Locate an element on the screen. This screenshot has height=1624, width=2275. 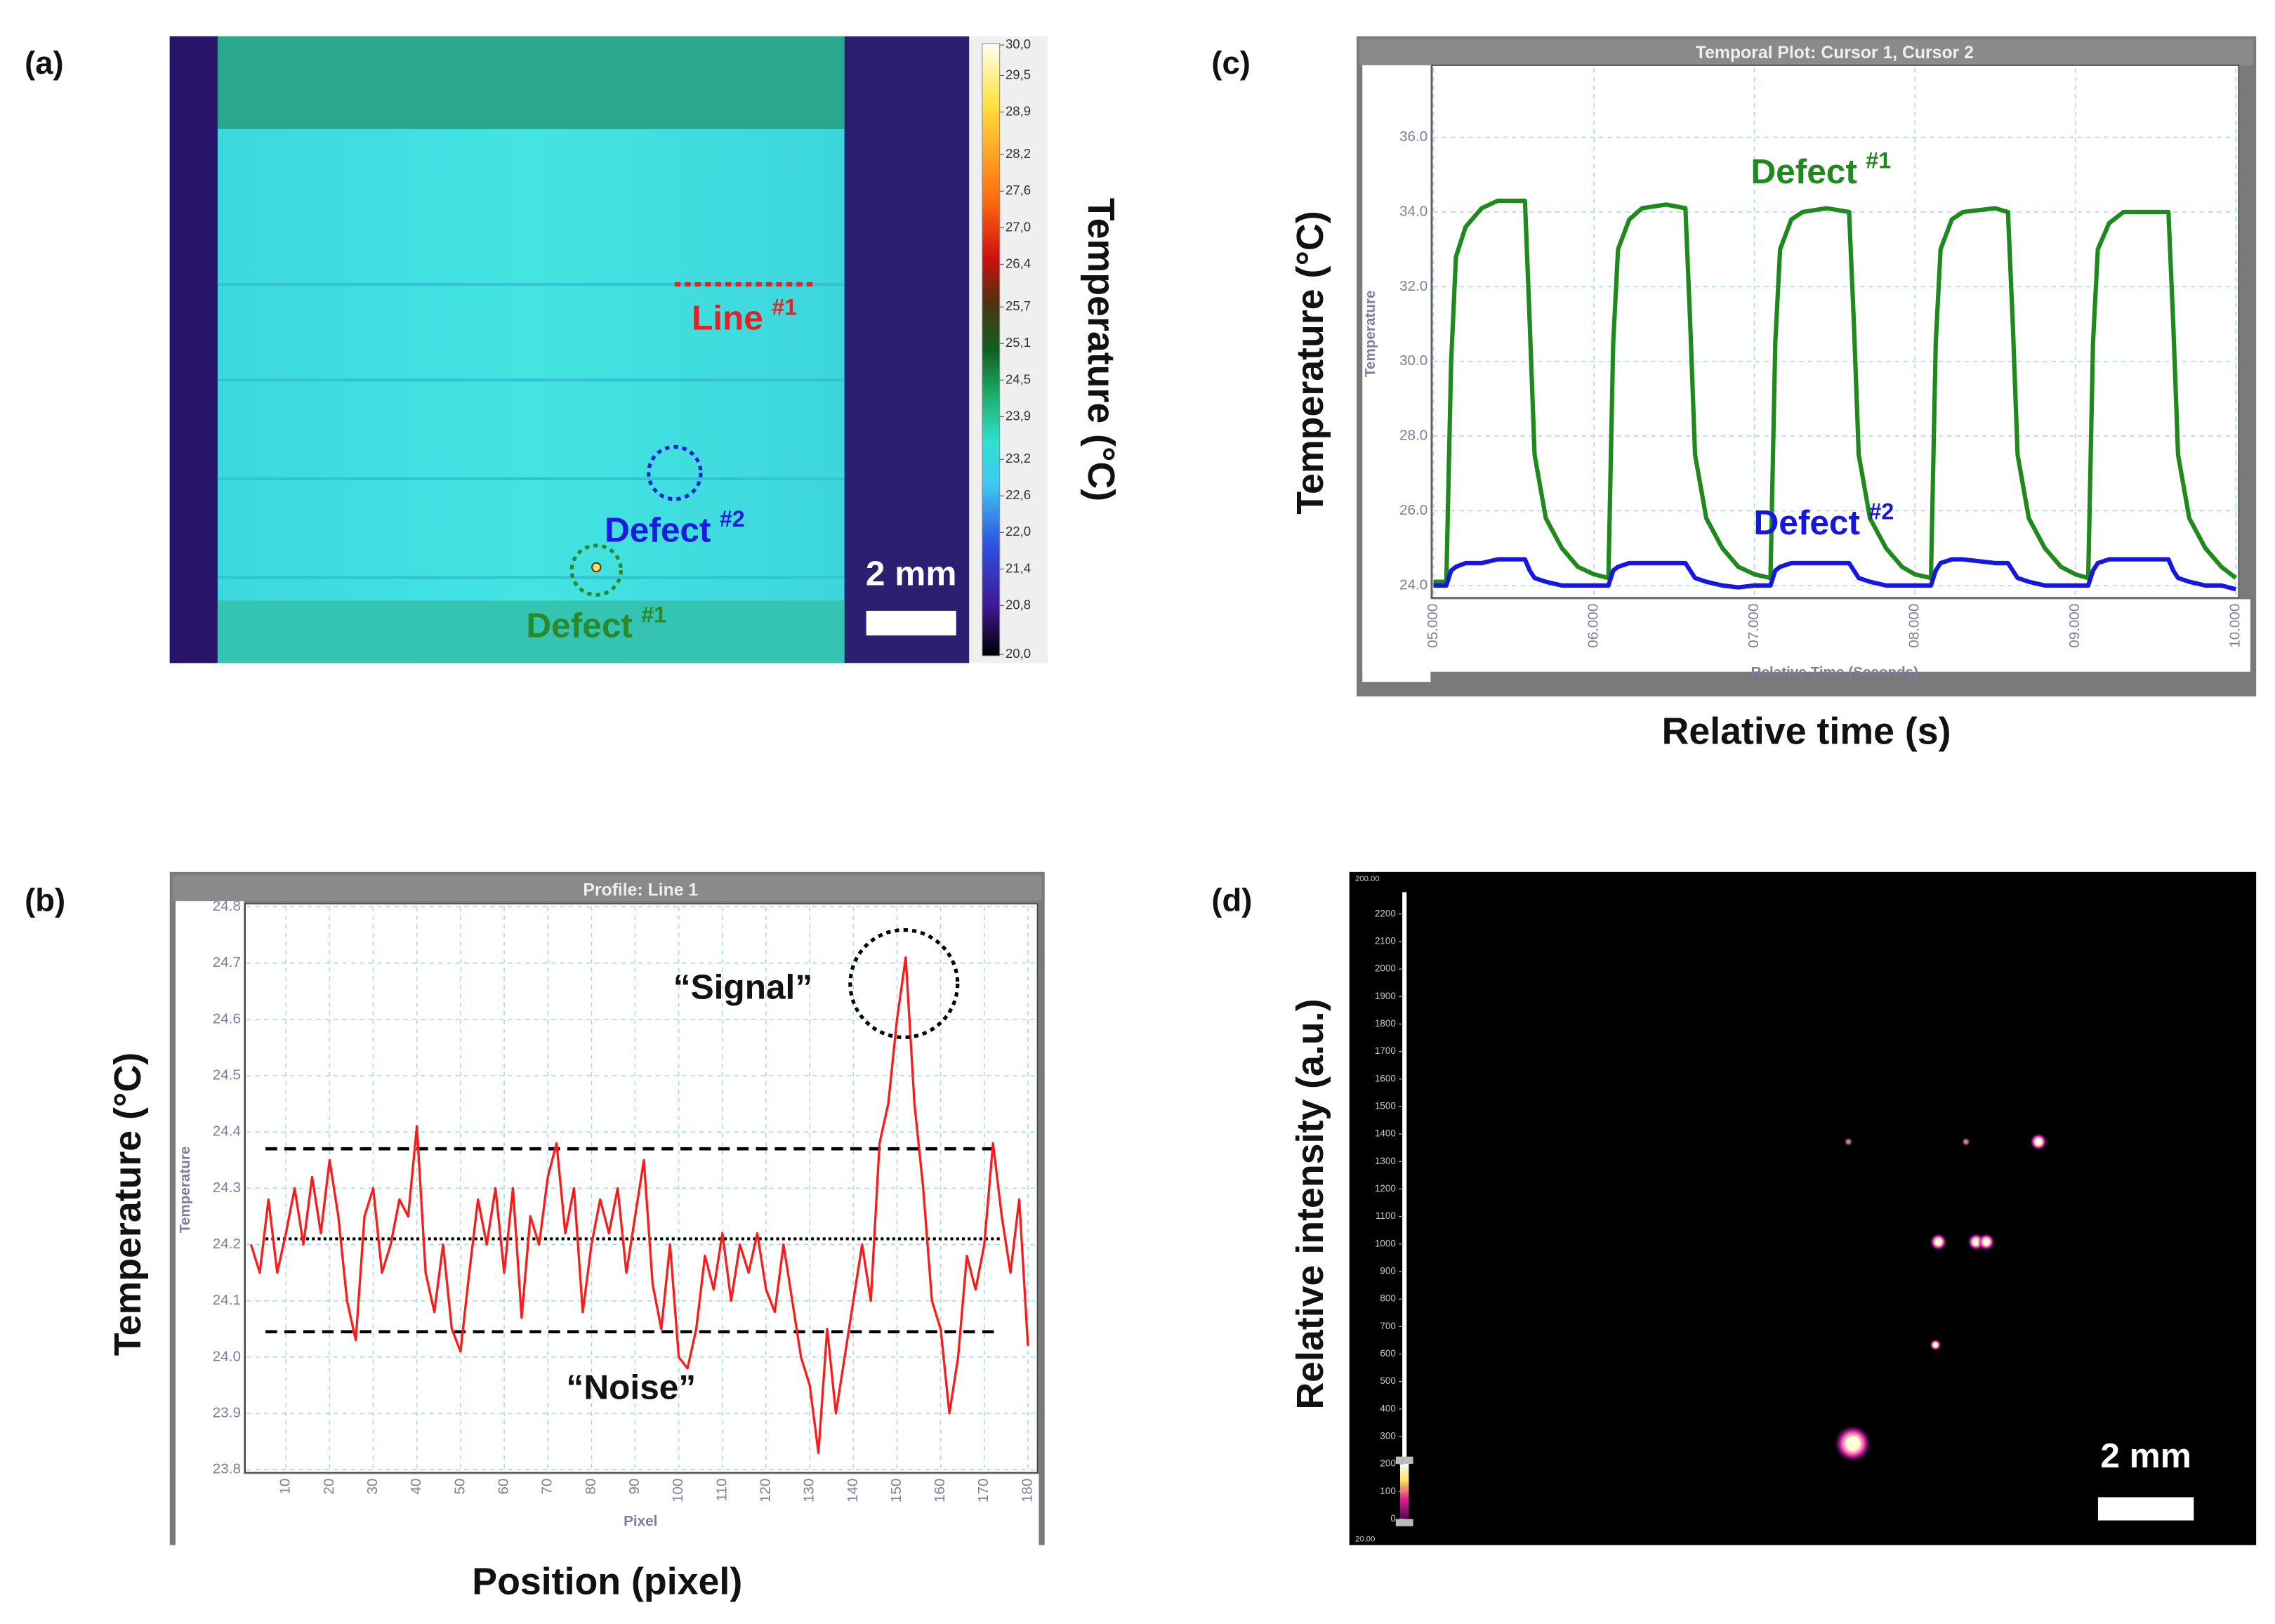
scale-bar is located at coordinates (2145, 1509).